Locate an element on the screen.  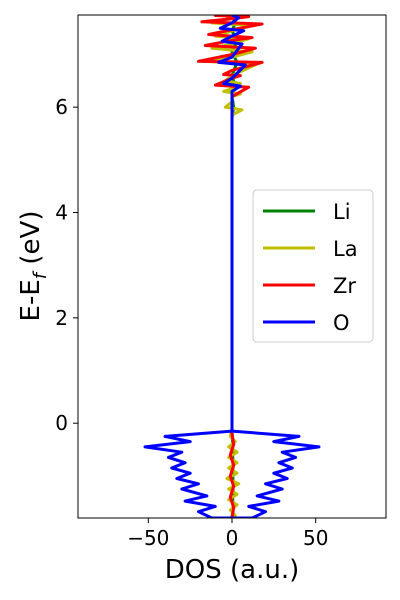
y-axis-label-main: E-E is located at coordinates (31, 300).